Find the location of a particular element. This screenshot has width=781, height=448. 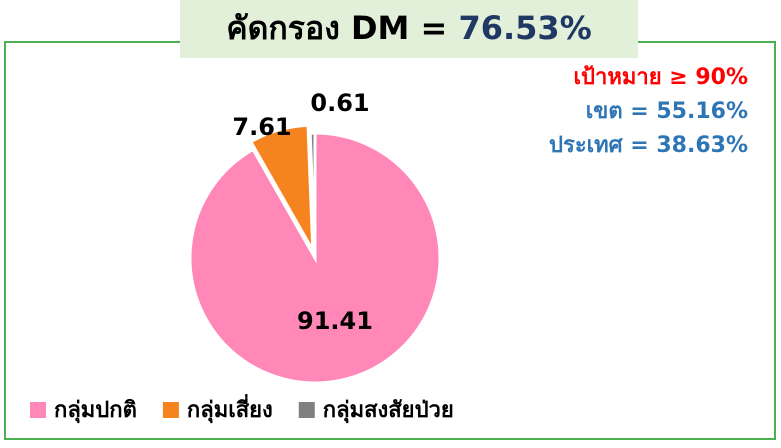

title-box is located at coordinates (409, 29).